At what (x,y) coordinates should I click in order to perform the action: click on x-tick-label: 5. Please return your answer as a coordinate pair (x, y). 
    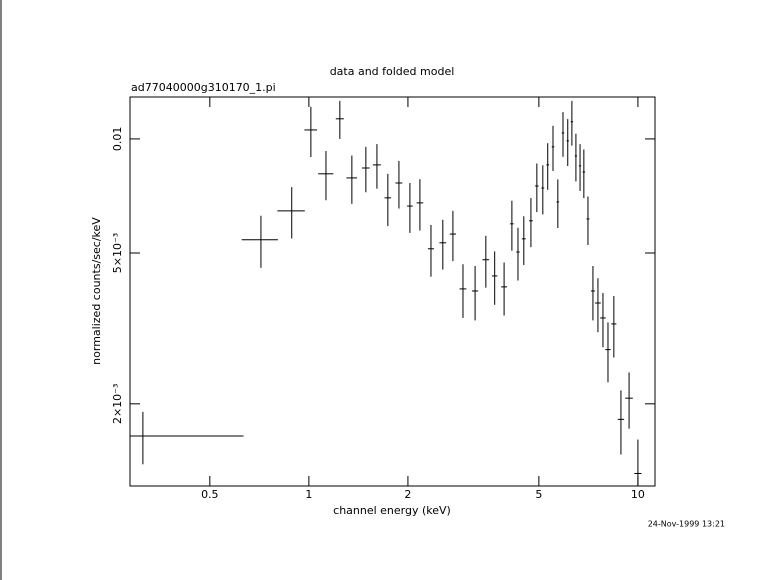
    Looking at the image, I should click on (538, 494).